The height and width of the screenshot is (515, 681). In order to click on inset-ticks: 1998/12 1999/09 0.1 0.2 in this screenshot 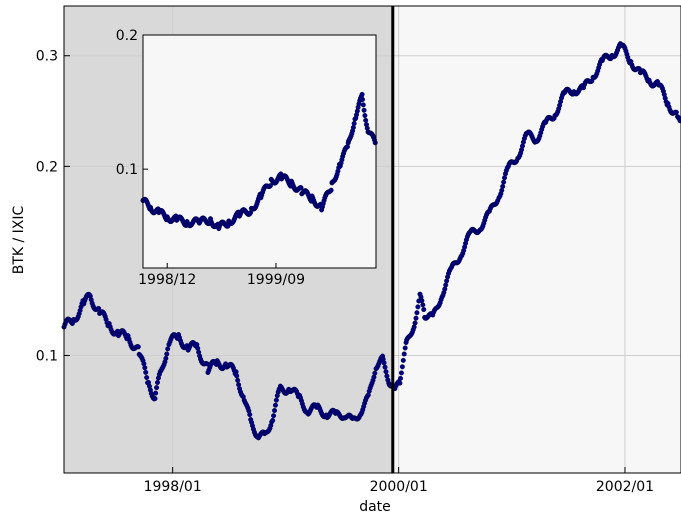, I will do `click(210, 158)`.